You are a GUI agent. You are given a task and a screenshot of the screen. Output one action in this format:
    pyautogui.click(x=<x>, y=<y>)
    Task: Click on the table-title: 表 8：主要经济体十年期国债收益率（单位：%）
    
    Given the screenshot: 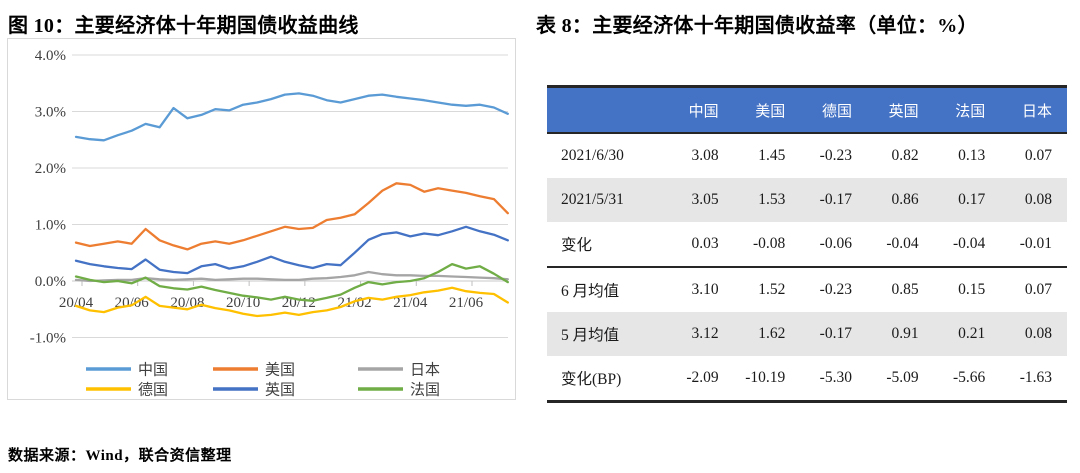 What is the action you would take?
    pyautogui.click(x=757, y=26)
    